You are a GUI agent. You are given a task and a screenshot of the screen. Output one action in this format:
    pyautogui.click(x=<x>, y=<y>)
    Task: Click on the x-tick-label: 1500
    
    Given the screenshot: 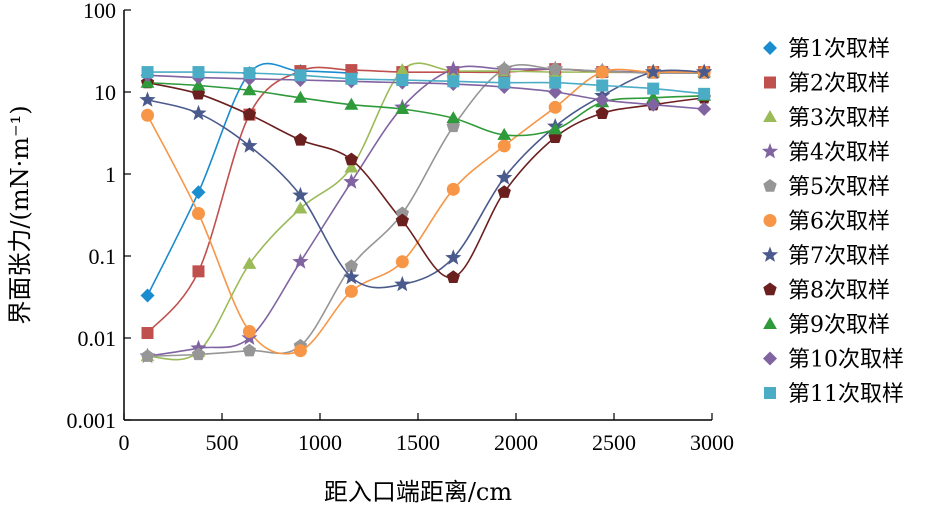 What is the action you would take?
    pyautogui.click(x=418, y=442)
    